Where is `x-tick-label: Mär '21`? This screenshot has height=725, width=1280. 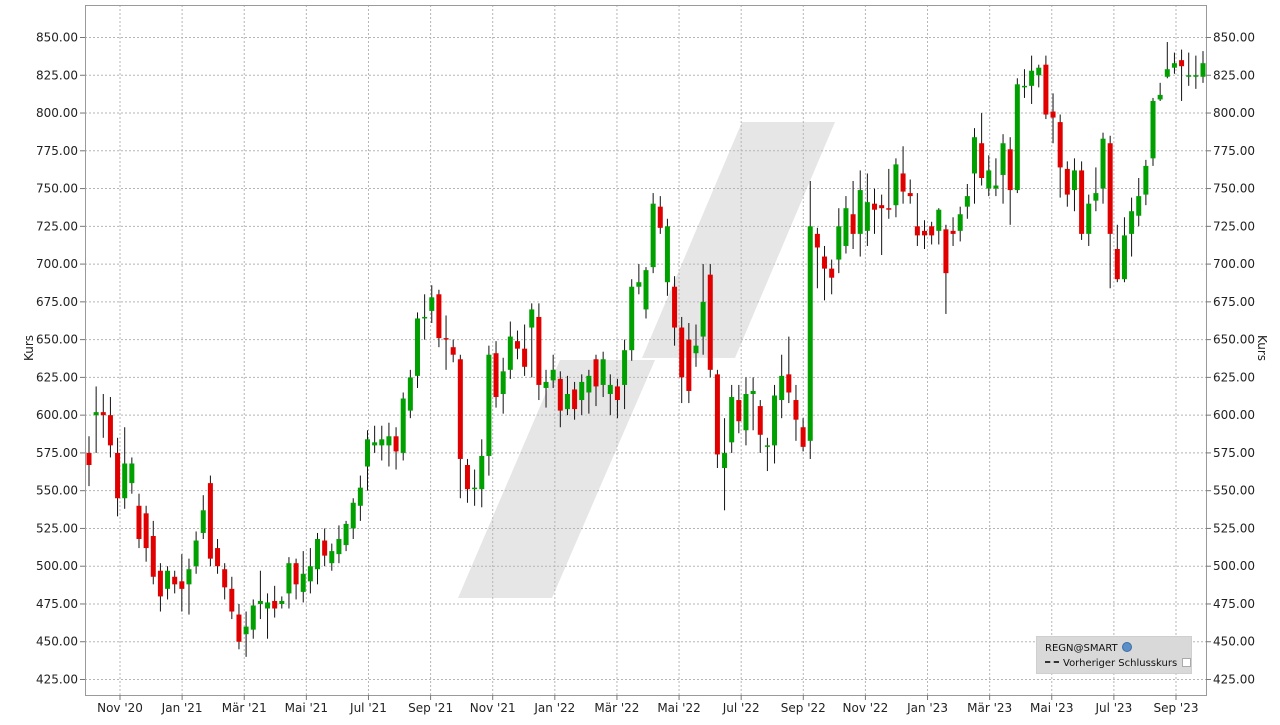
x-tick-label: Mär '21 is located at coordinates (244, 708).